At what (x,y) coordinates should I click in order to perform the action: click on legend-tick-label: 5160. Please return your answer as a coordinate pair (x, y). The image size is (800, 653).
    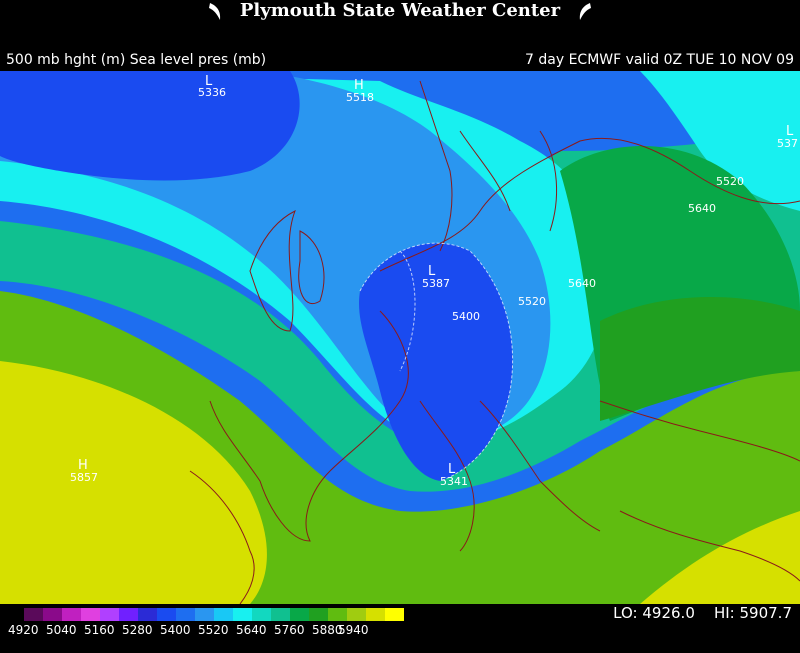
    Looking at the image, I should click on (99, 630).